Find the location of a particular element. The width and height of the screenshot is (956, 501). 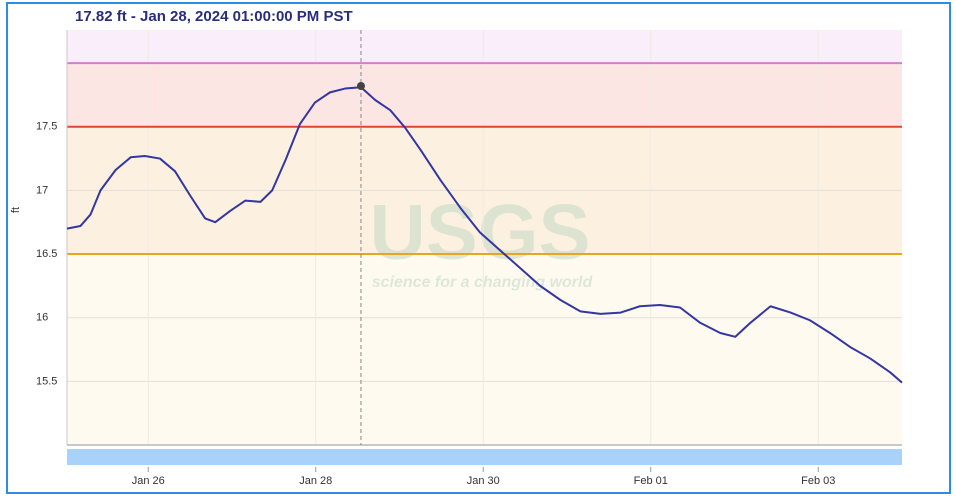

x-tick-label: Jan 30 is located at coordinates (483, 481).